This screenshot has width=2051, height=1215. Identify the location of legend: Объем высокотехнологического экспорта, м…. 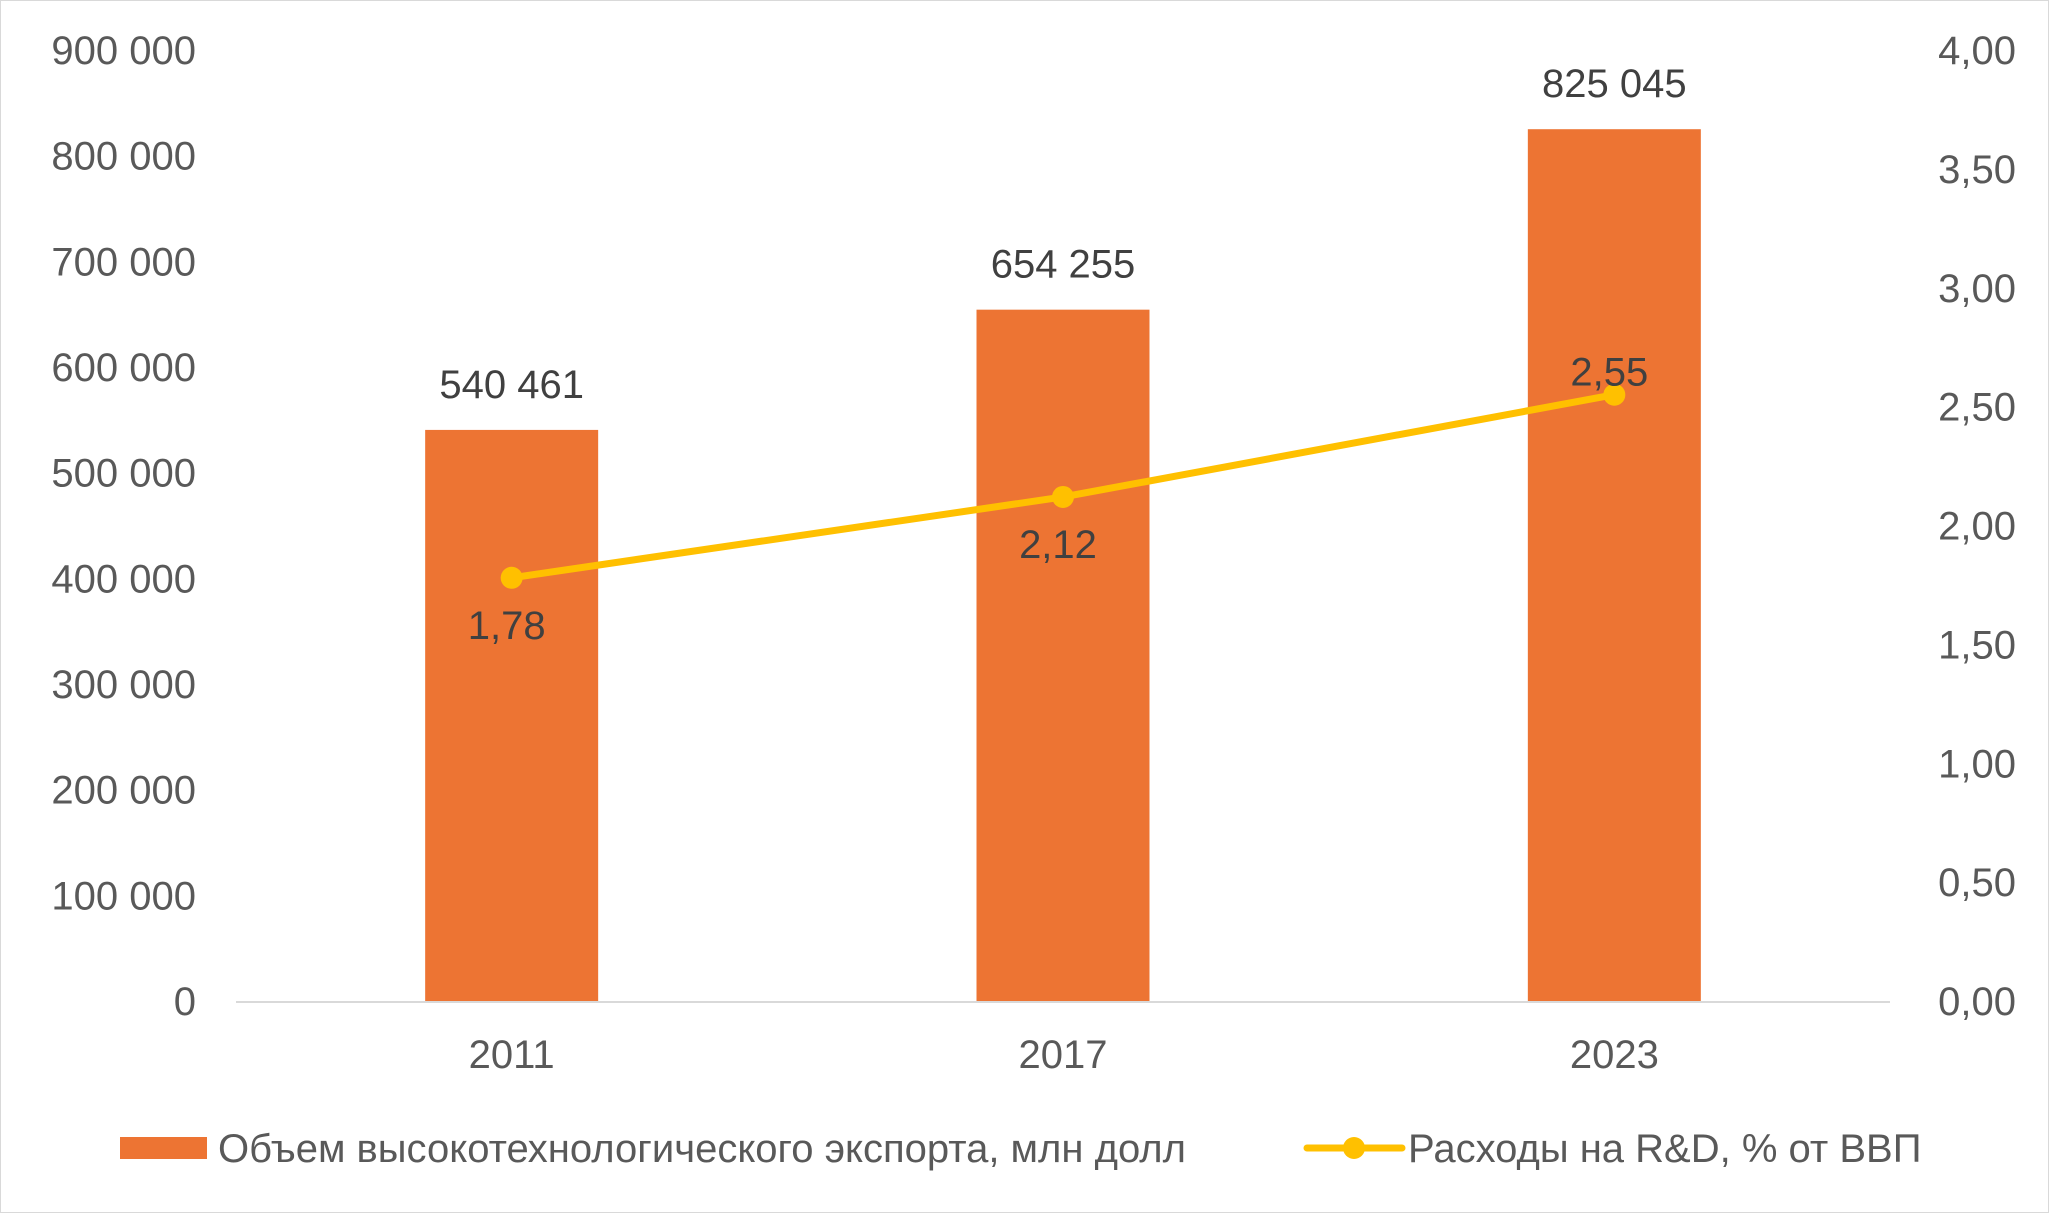
(1020, 1149).